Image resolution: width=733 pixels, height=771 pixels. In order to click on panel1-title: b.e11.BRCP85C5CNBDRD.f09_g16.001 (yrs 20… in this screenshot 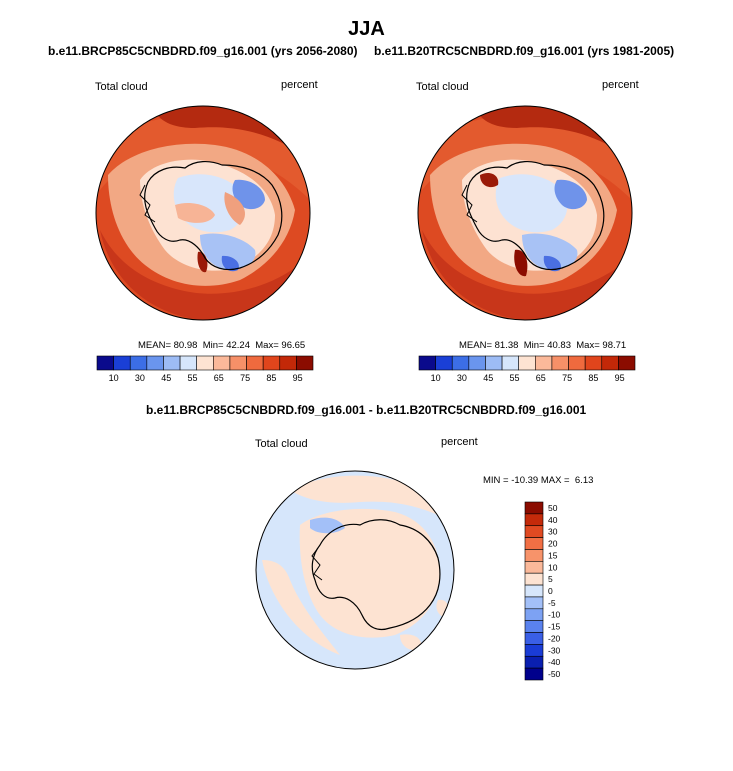, I will do `click(203, 51)`.